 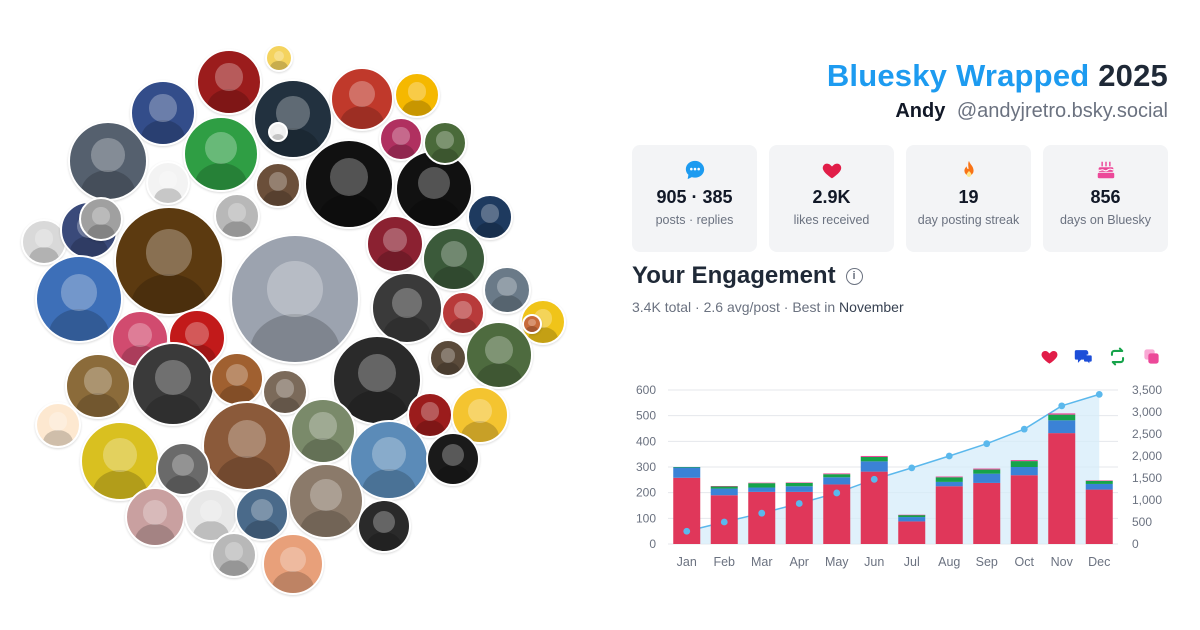 I want to click on x-tick-label: Dec, so click(x=1099, y=562).